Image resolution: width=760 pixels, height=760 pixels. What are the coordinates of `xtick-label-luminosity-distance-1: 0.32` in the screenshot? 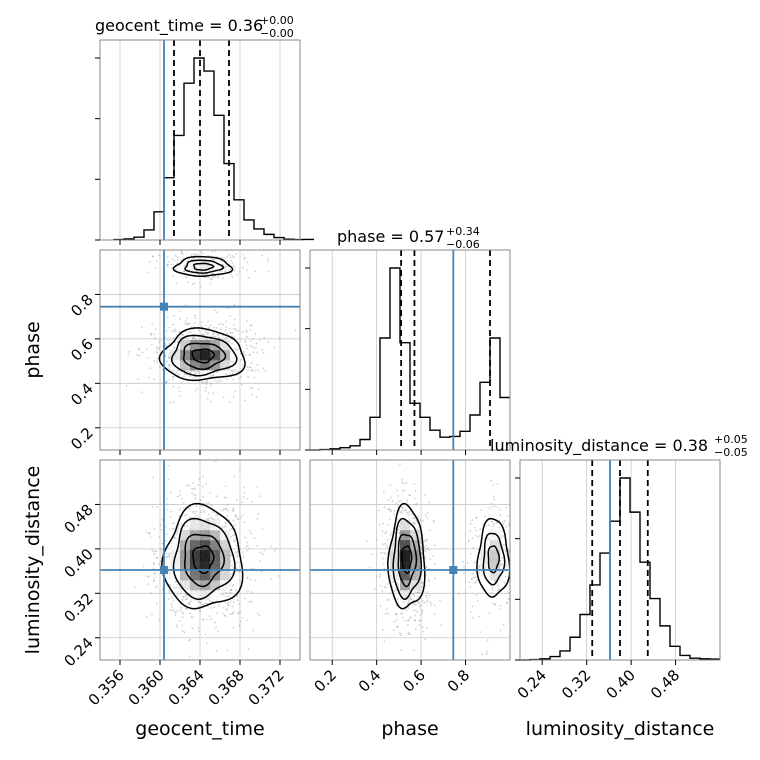 It's located at (576, 684).